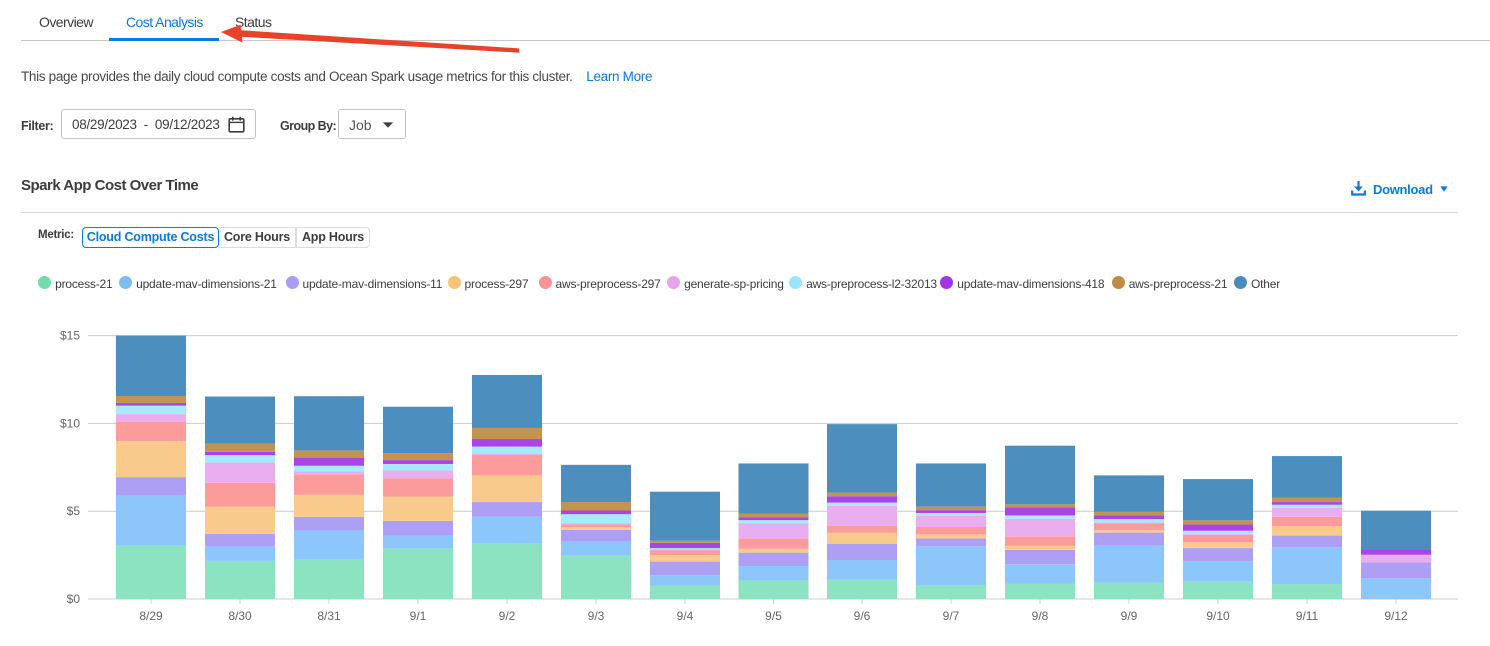 This screenshot has width=1490, height=646. Describe the element at coordinates (1129, 616) in the screenshot. I see `svg-text: 9/9` at that location.